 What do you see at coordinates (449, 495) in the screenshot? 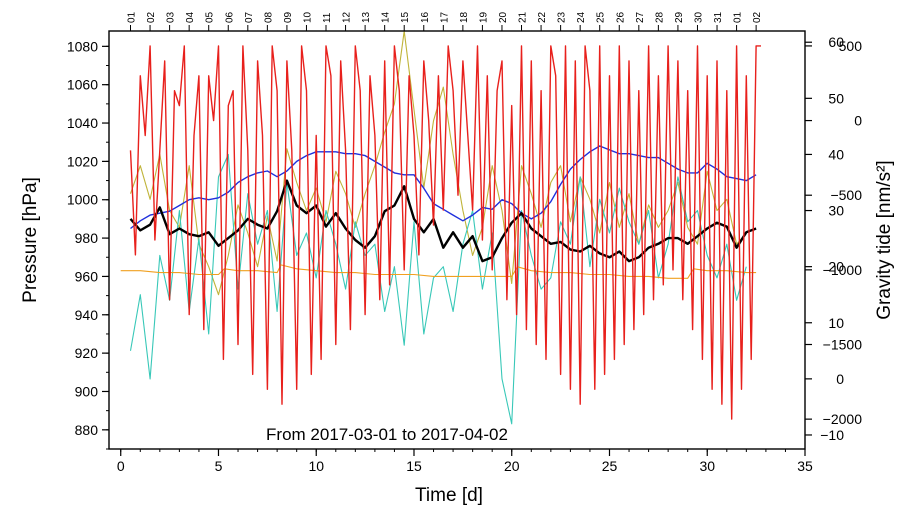
I see `x-axis-title: Time [d]` at bounding box center [449, 495].